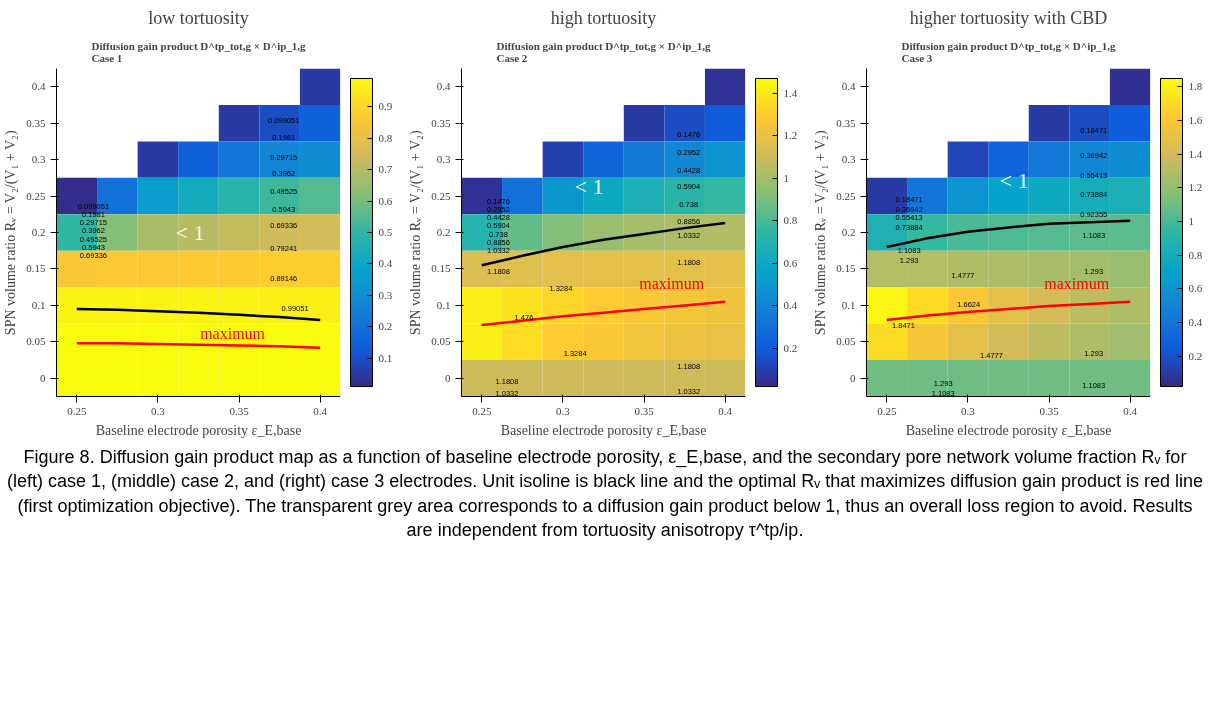 Image resolution: width=1225 pixels, height=701 pixels. I want to click on color-bar-label: 1.8, so click(1195, 86).